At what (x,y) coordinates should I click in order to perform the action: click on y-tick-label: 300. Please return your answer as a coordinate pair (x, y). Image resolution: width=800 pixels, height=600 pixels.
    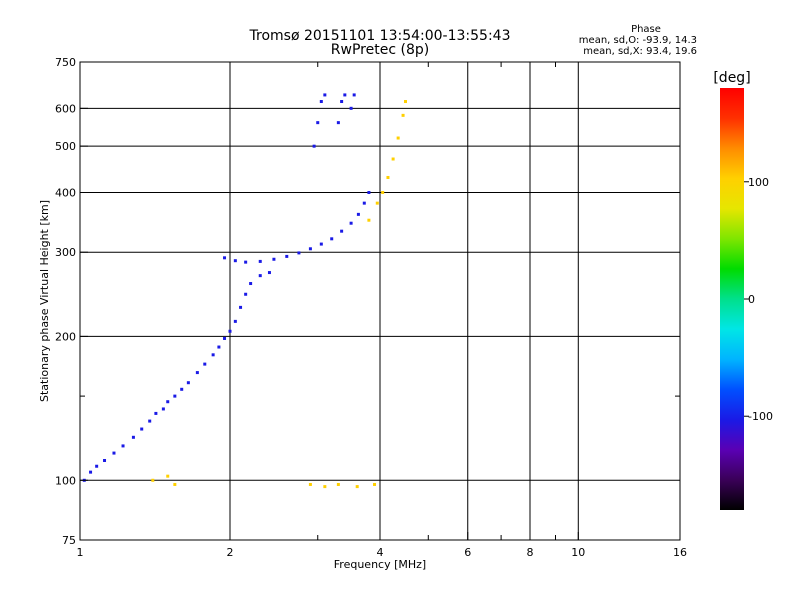
    Looking at the image, I should click on (65, 252).